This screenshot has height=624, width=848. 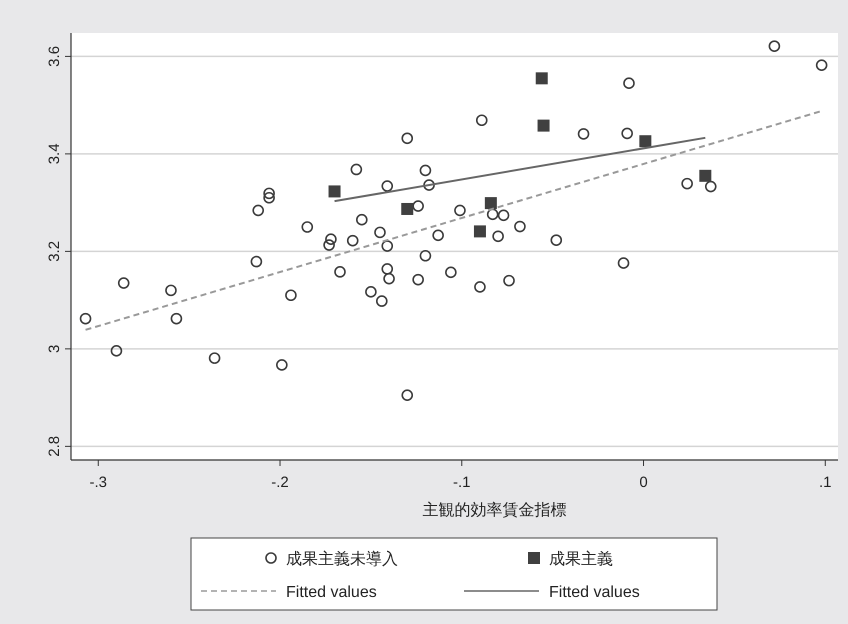 I want to click on x-tick-label: .1, so click(x=825, y=482).